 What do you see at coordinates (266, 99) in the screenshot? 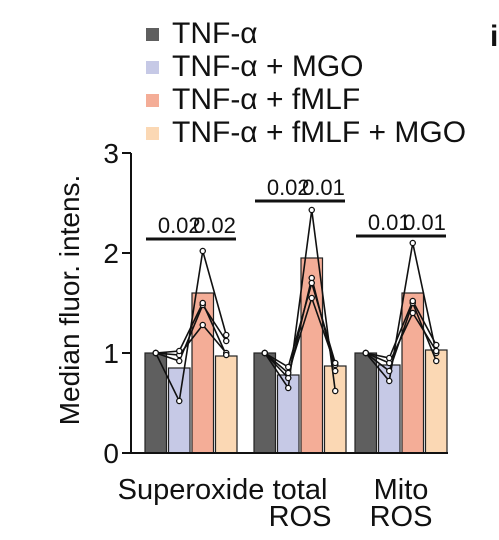
I see `legend-label-tnf-fmlf: TNF-α + fMLF` at bounding box center [266, 99].